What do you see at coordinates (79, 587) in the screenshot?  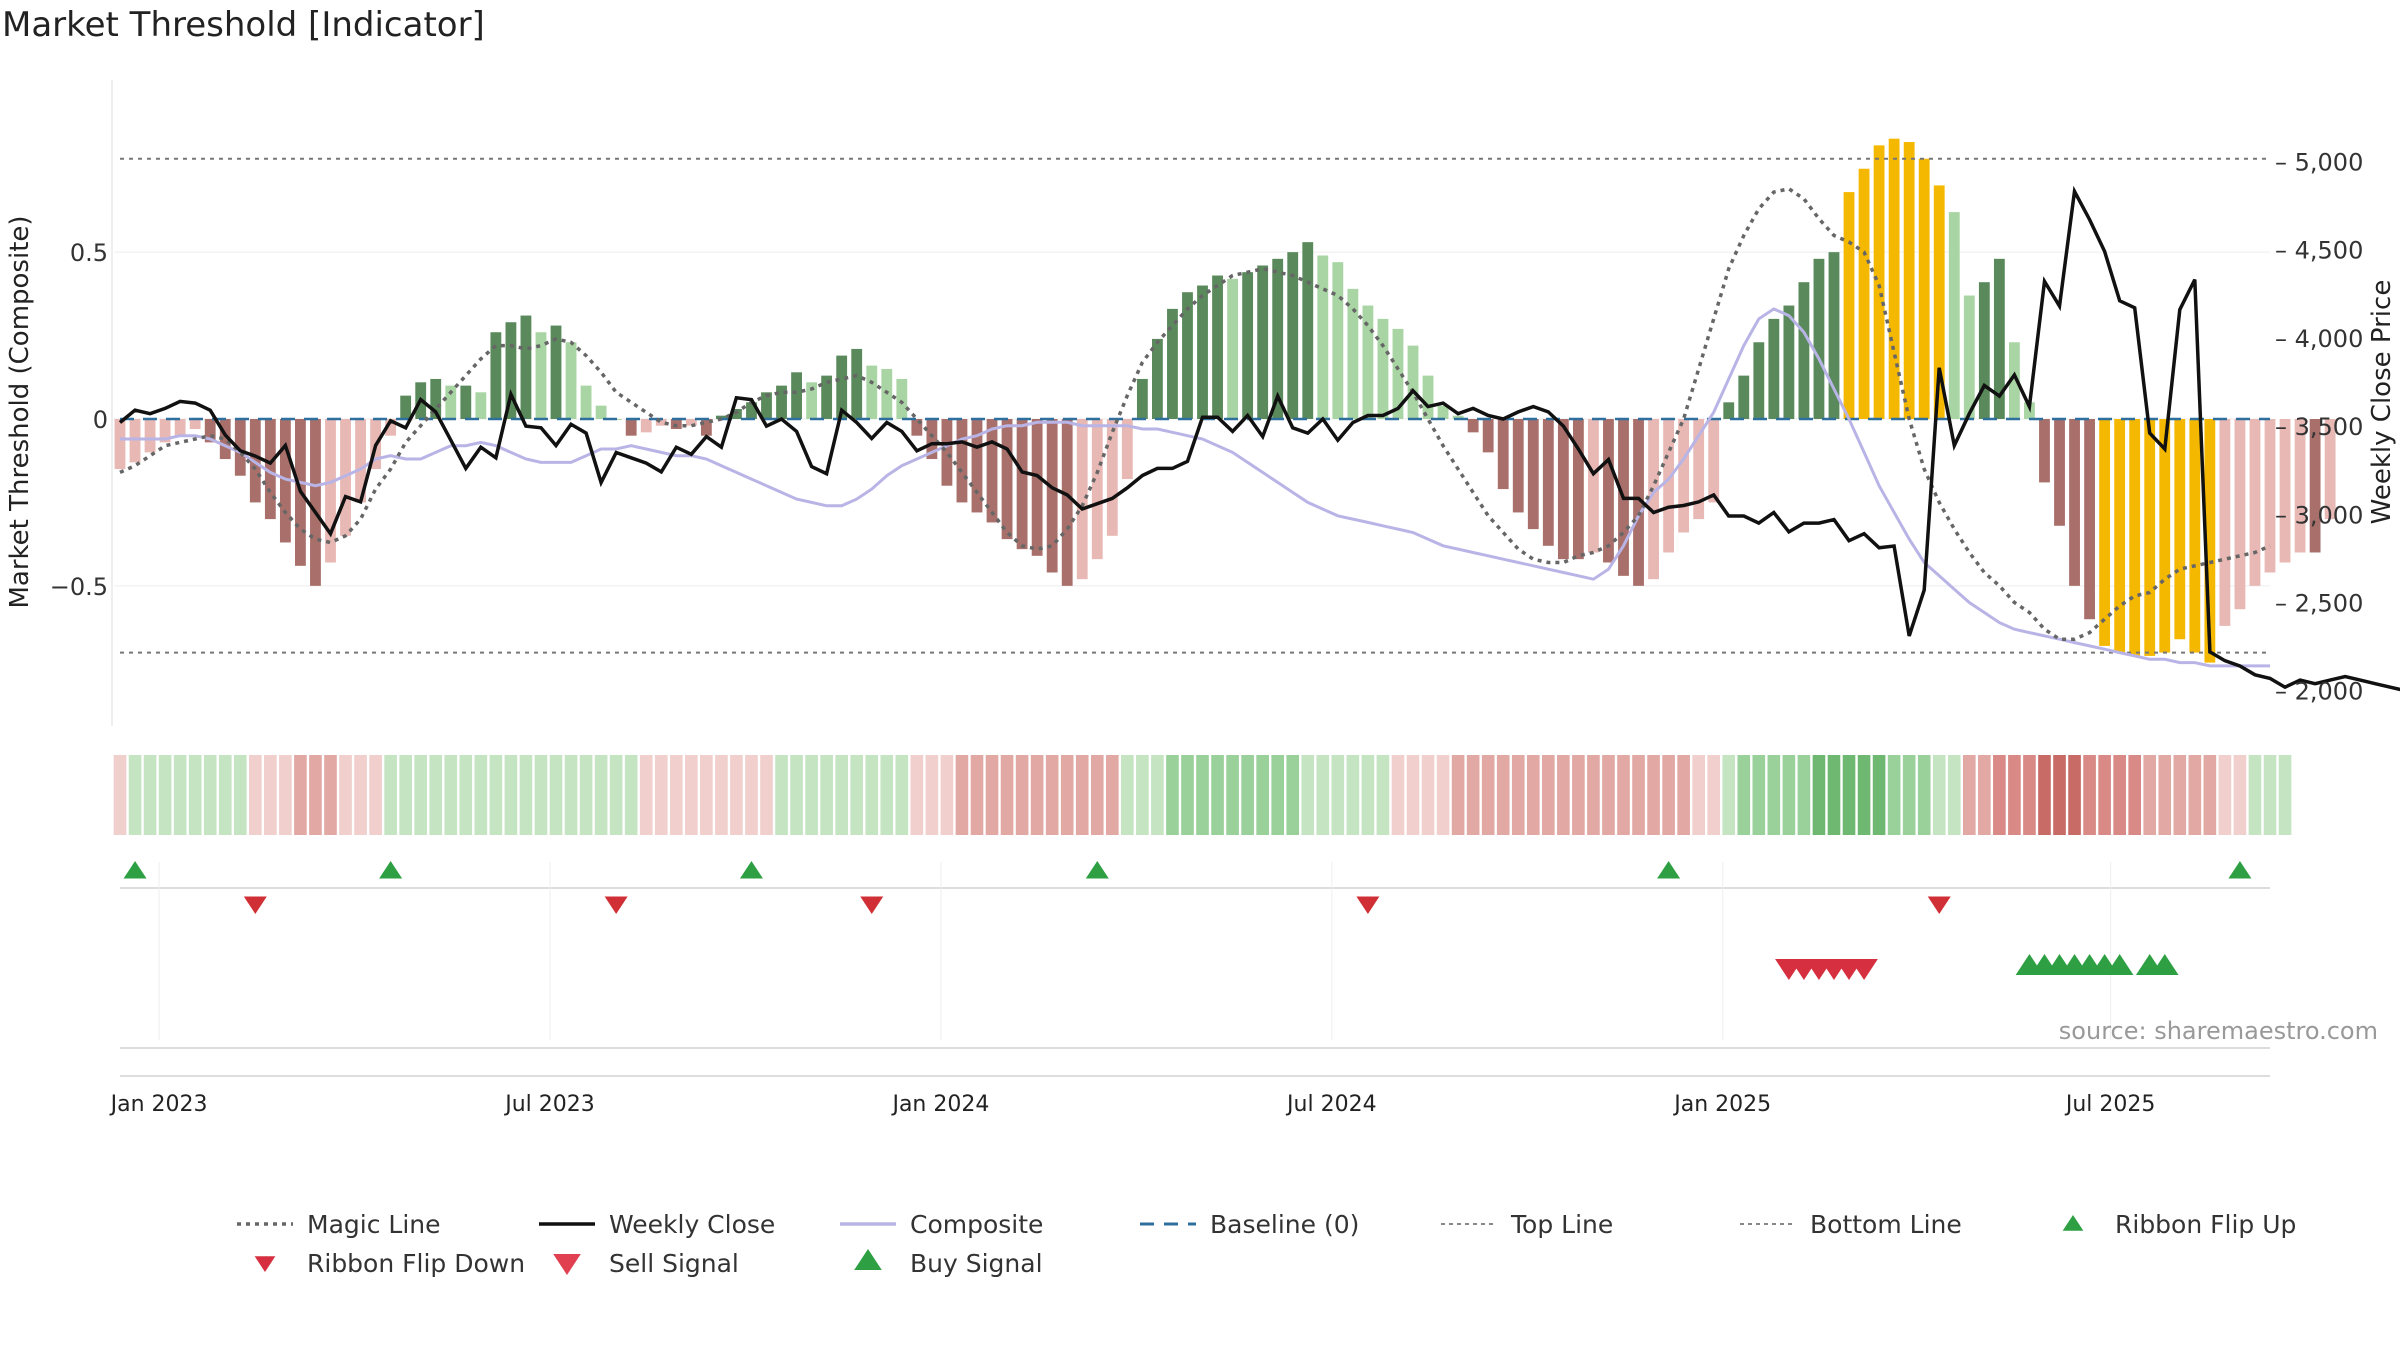 I see `left-tick-label: −0.5` at bounding box center [79, 587].